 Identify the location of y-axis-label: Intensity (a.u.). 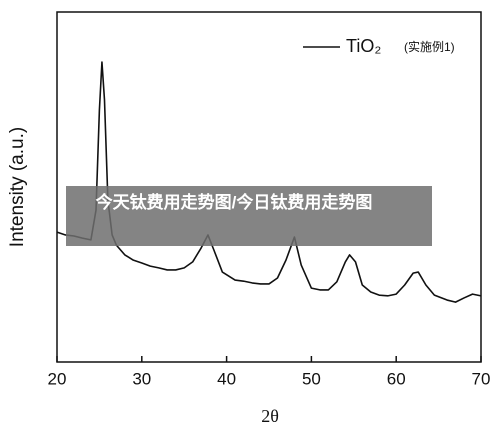
(17, 187).